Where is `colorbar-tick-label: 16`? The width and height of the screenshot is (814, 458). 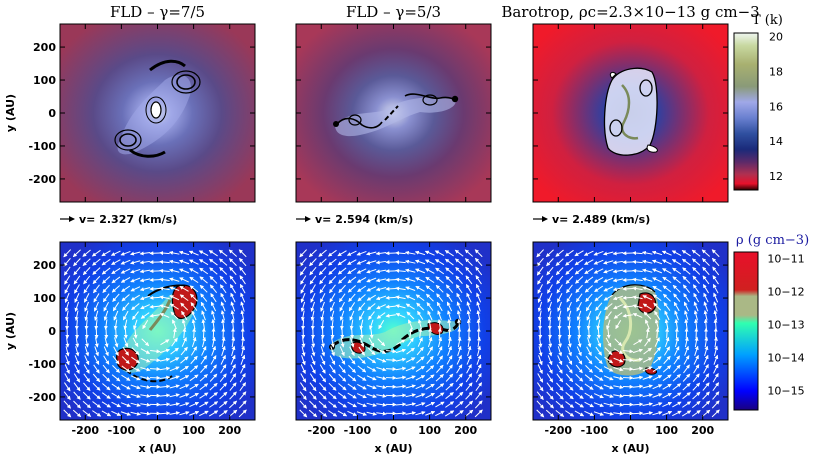
colorbar-tick-label: 16 is located at coordinates (776, 106).